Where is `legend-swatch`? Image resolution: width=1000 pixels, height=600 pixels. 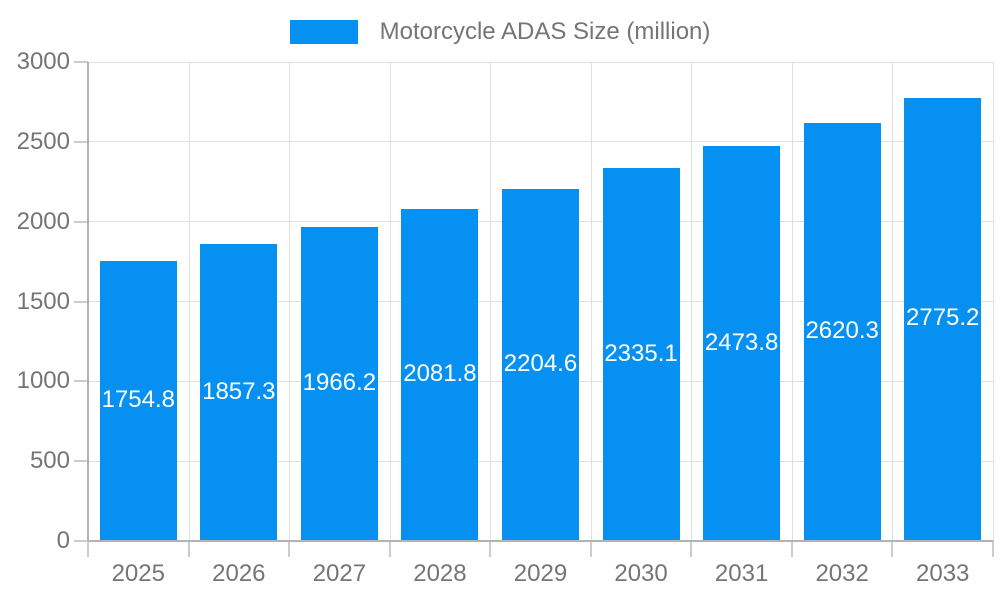
legend-swatch is located at coordinates (323, 32).